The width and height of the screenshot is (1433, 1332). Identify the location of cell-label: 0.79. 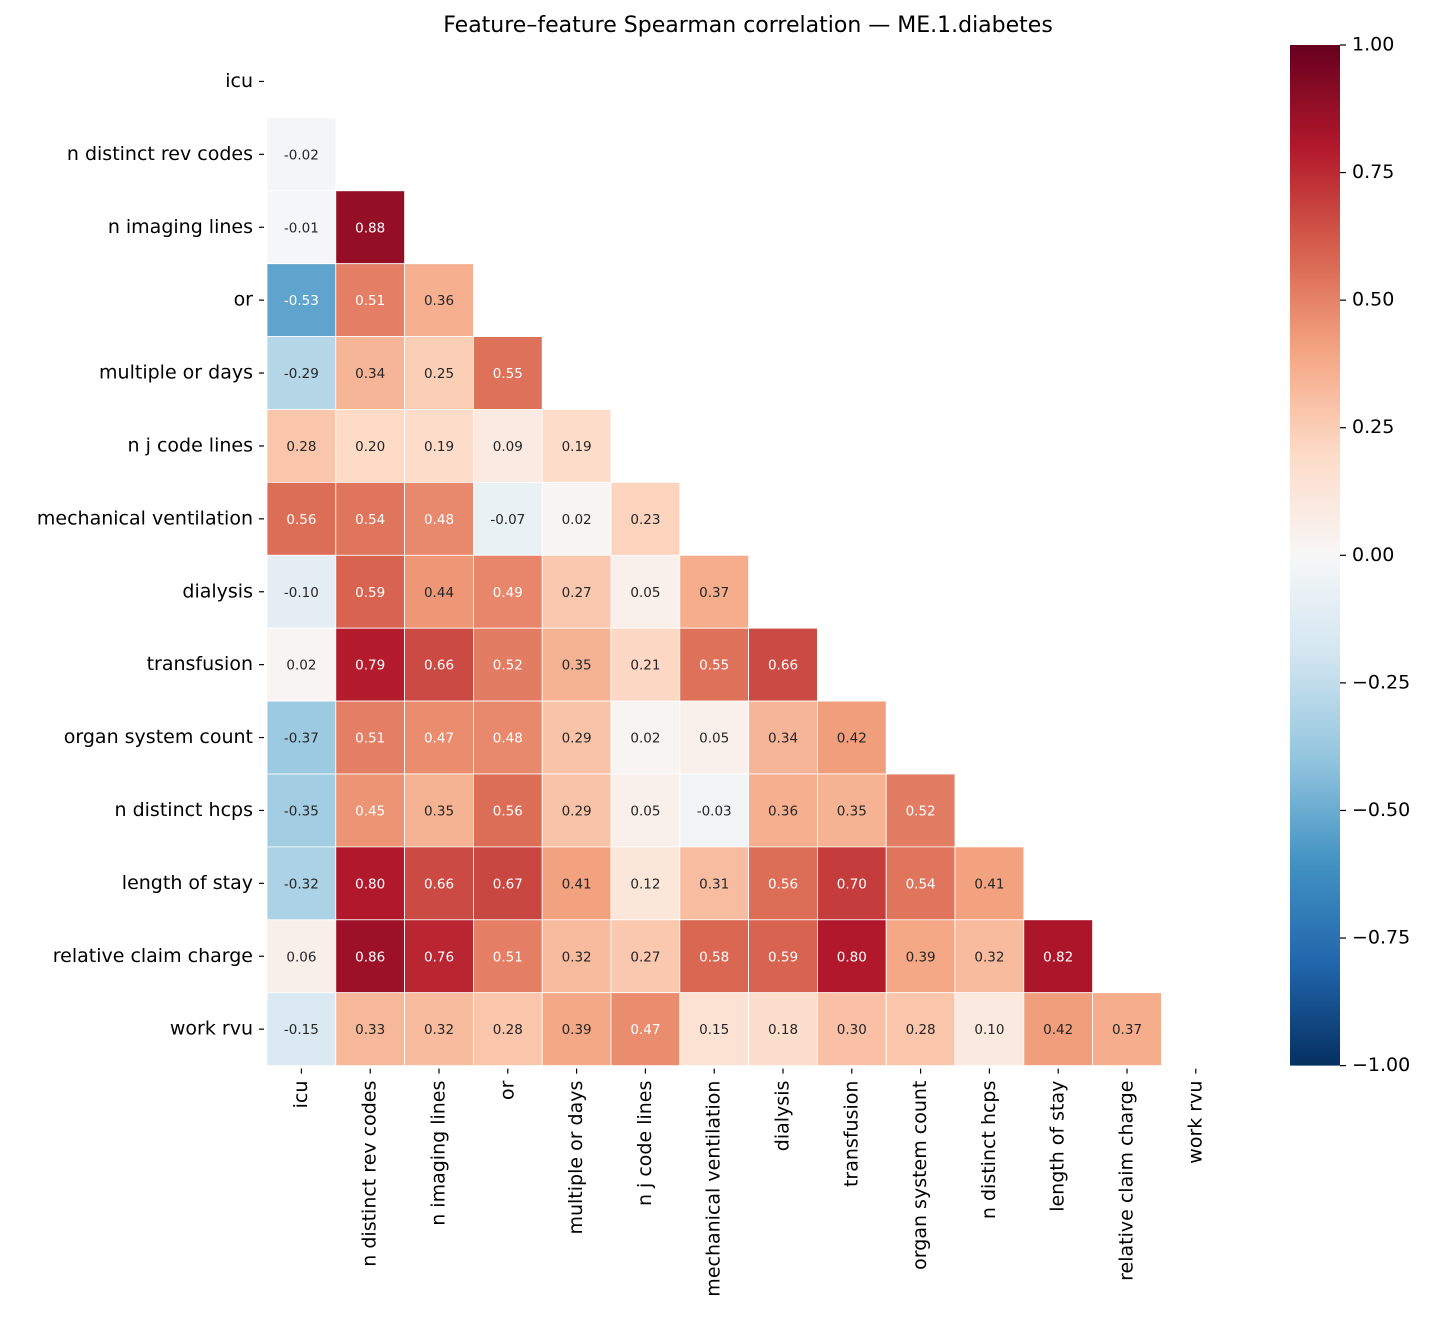
(370, 666).